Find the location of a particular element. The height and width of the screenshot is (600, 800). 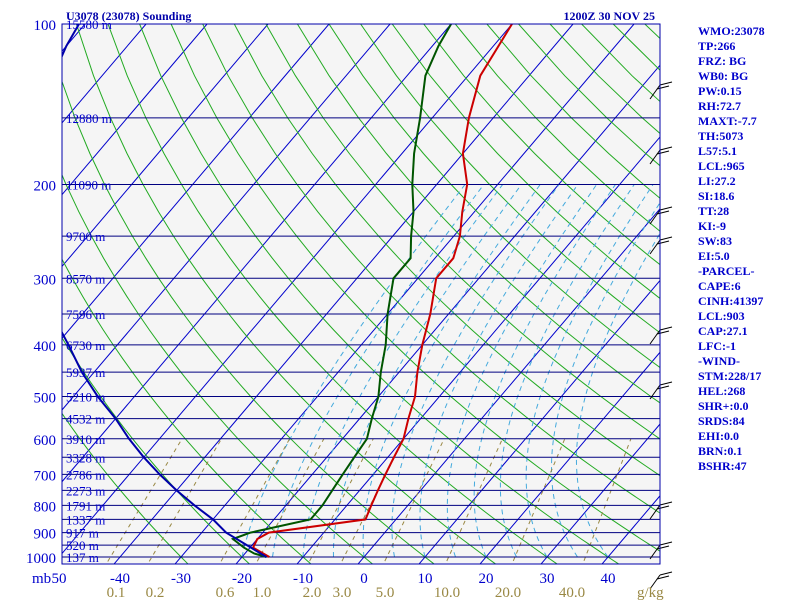

height-label: 11090 m is located at coordinates (88, 184).